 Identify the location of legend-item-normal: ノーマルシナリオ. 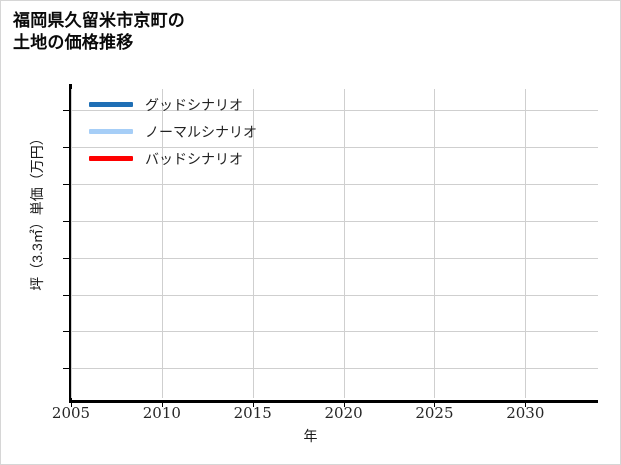
(204, 131).